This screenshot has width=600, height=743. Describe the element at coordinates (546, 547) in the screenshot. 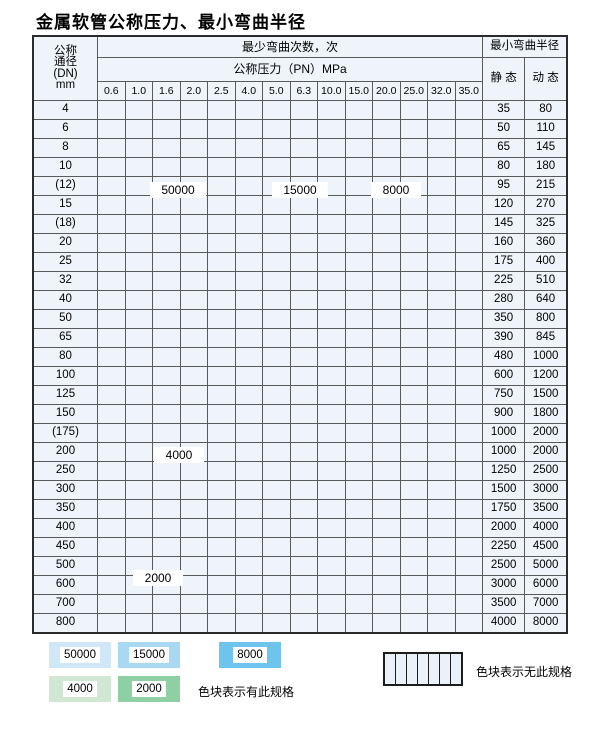

I see `dynamic-radius-value: 4500` at that location.